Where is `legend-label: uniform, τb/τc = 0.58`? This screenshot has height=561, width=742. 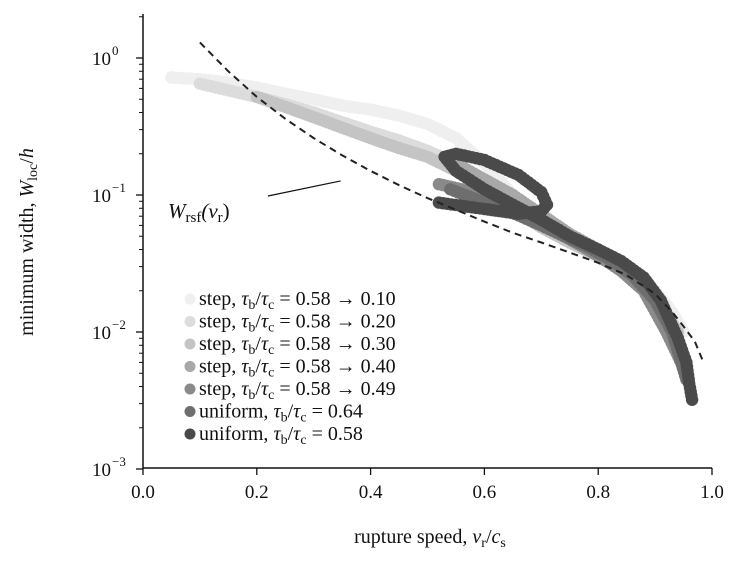 legend-label: uniform, τb/τc = 0.58 is located at coordinates (281, 435).